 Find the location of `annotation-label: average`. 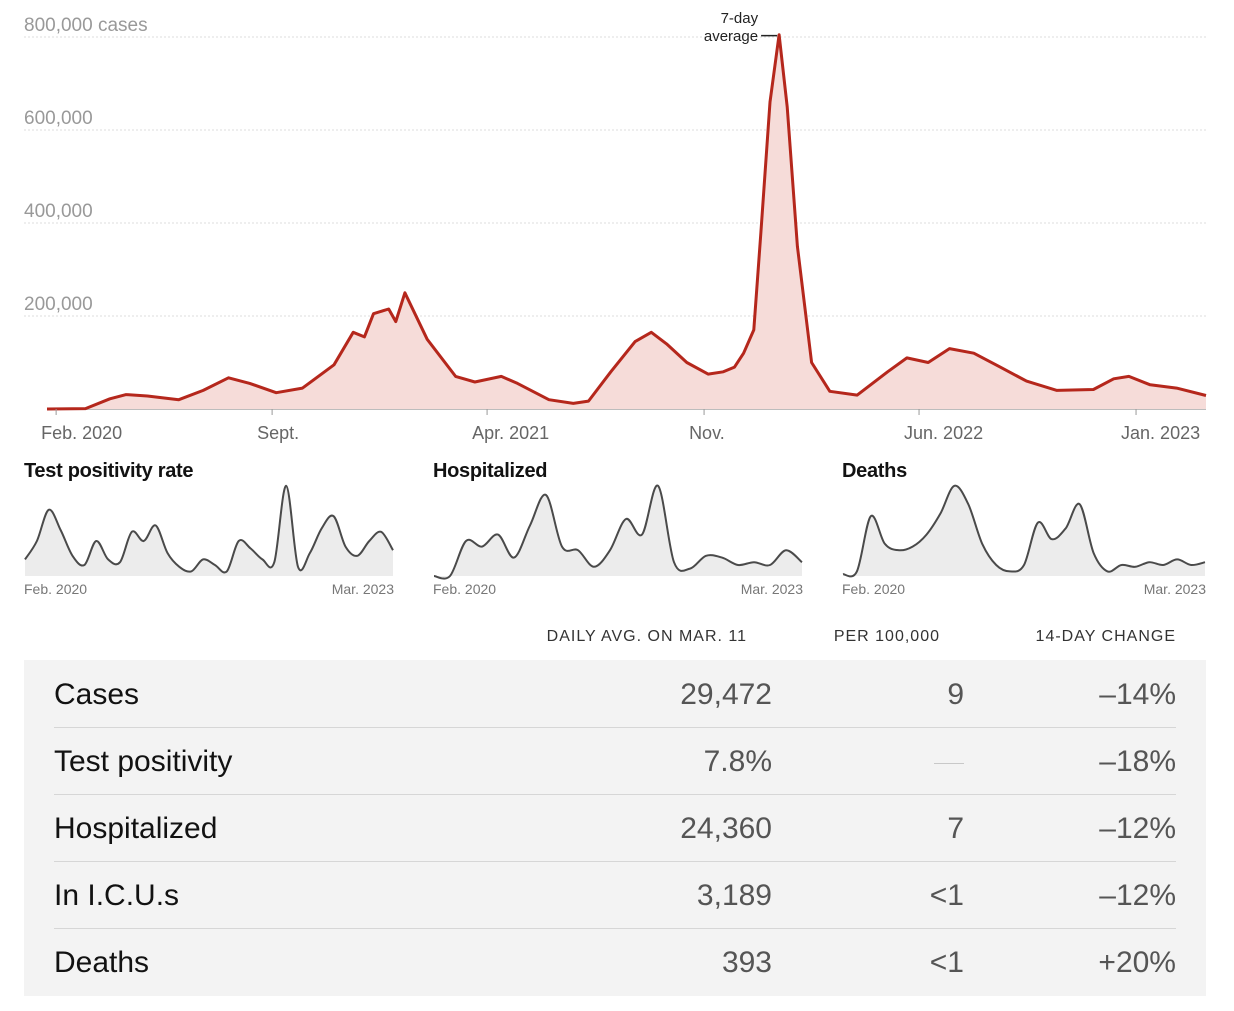

annotation-label: average is located at coordinates (731, 36).